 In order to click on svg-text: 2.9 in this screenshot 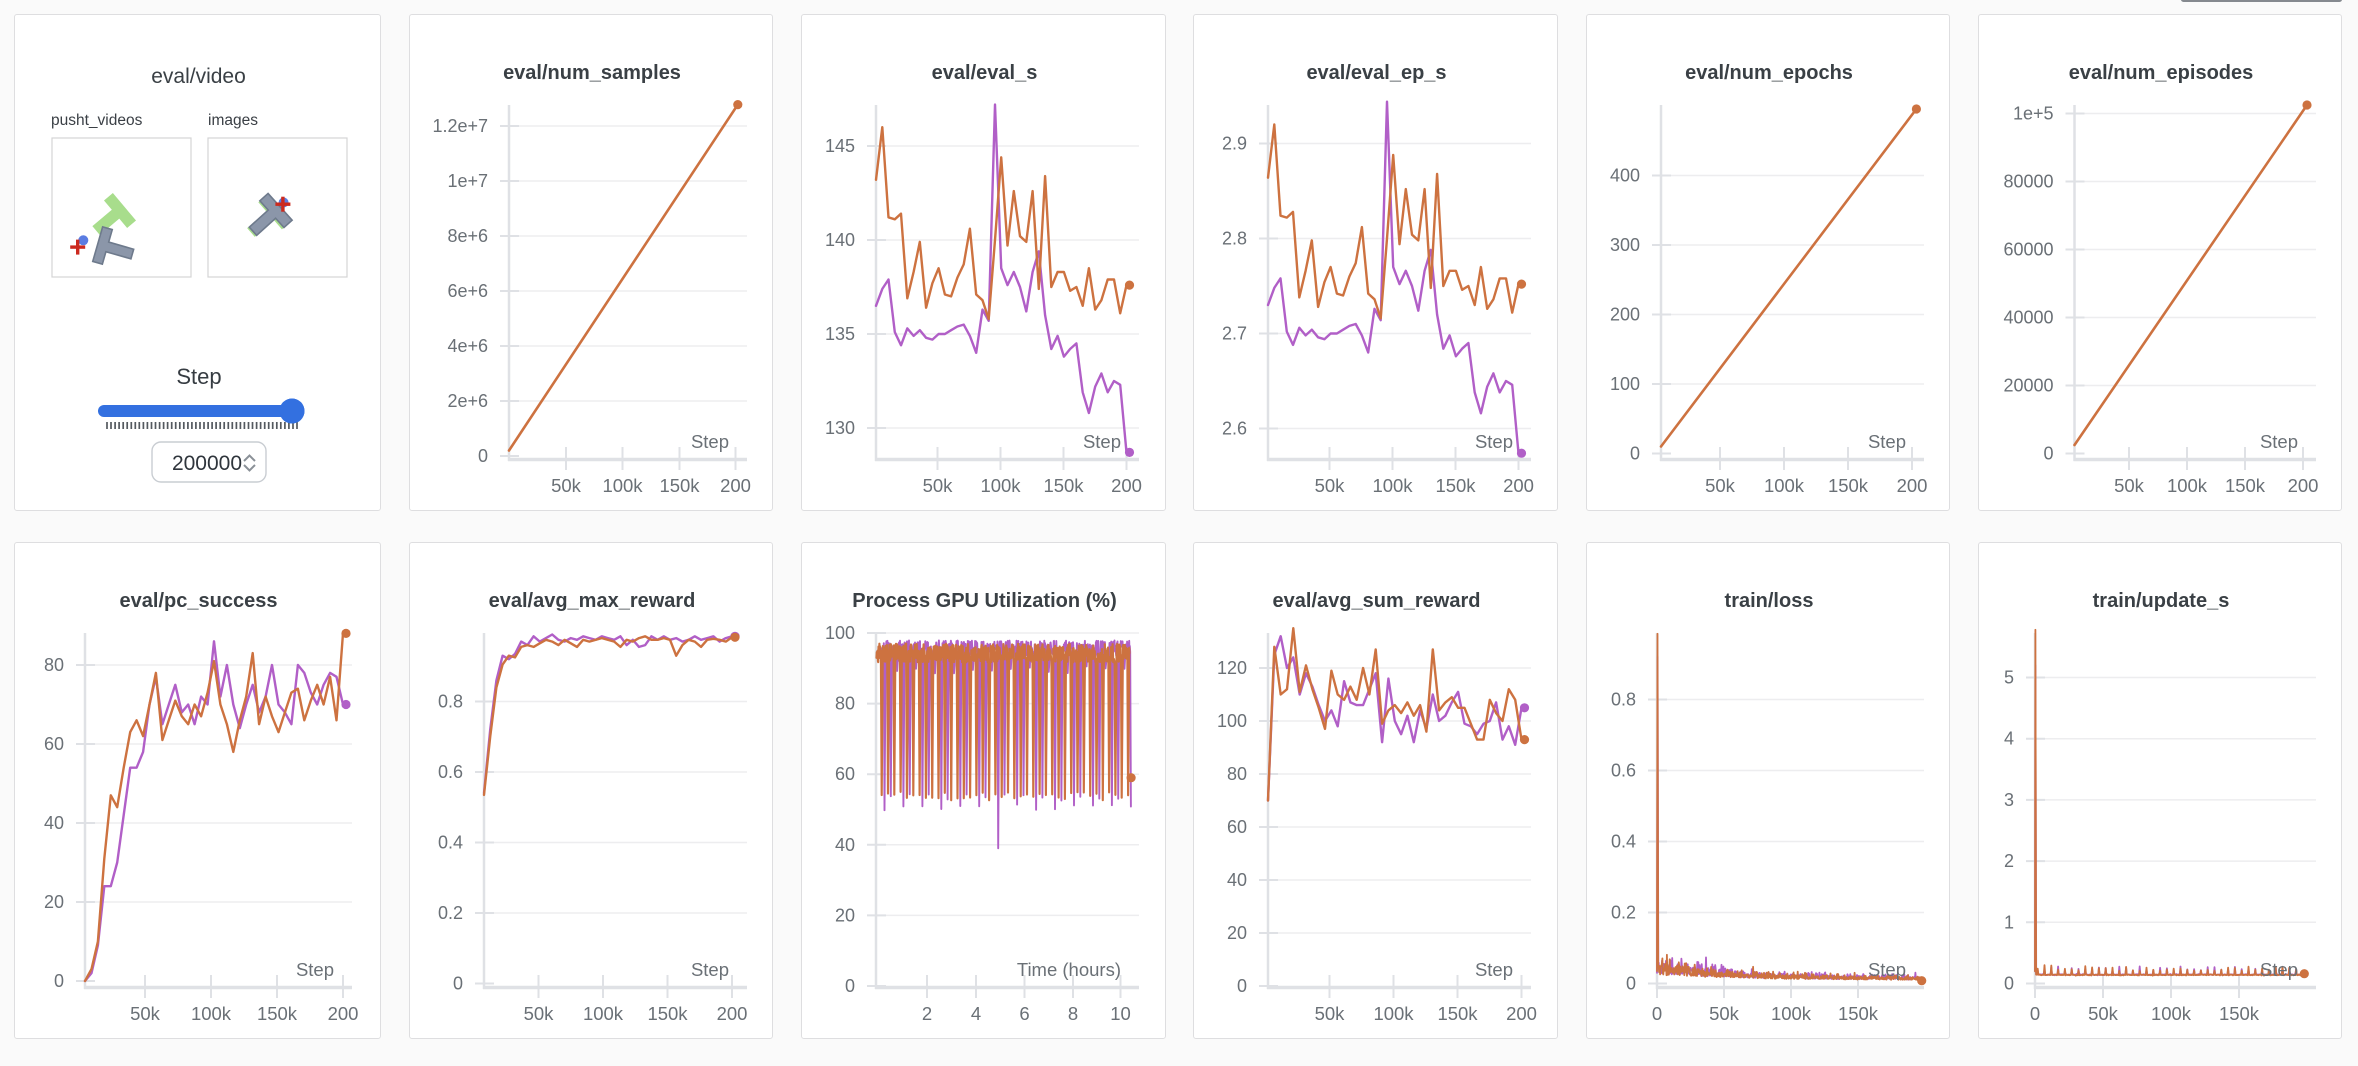, I will do `click(1234, 144)`.